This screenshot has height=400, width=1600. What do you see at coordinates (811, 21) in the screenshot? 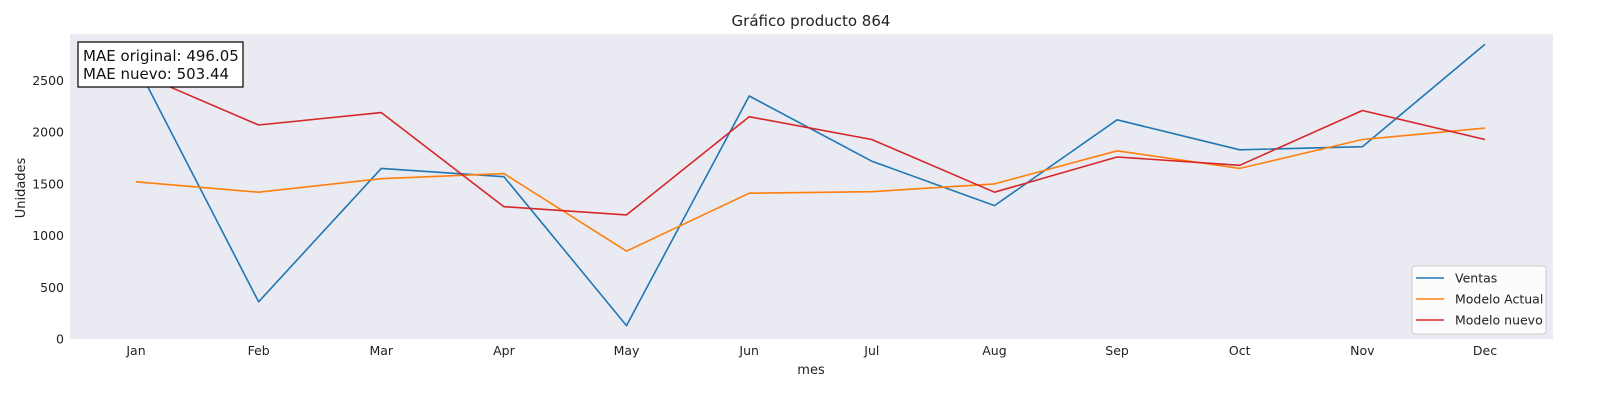
I see `chart-title: Gráfico producto 864` at bounding box center [811, 21].